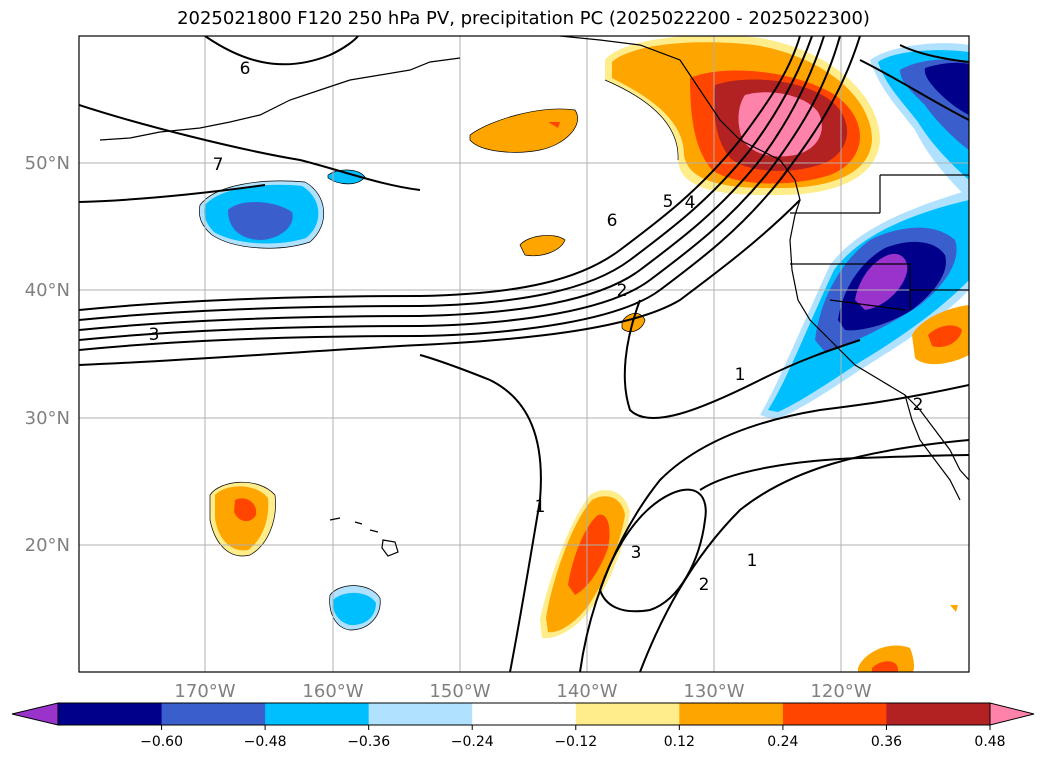 The height and width of the screenshot is (765, 1047). I want to click on colorbar-tick-label: 0.12, so click(679, 742).